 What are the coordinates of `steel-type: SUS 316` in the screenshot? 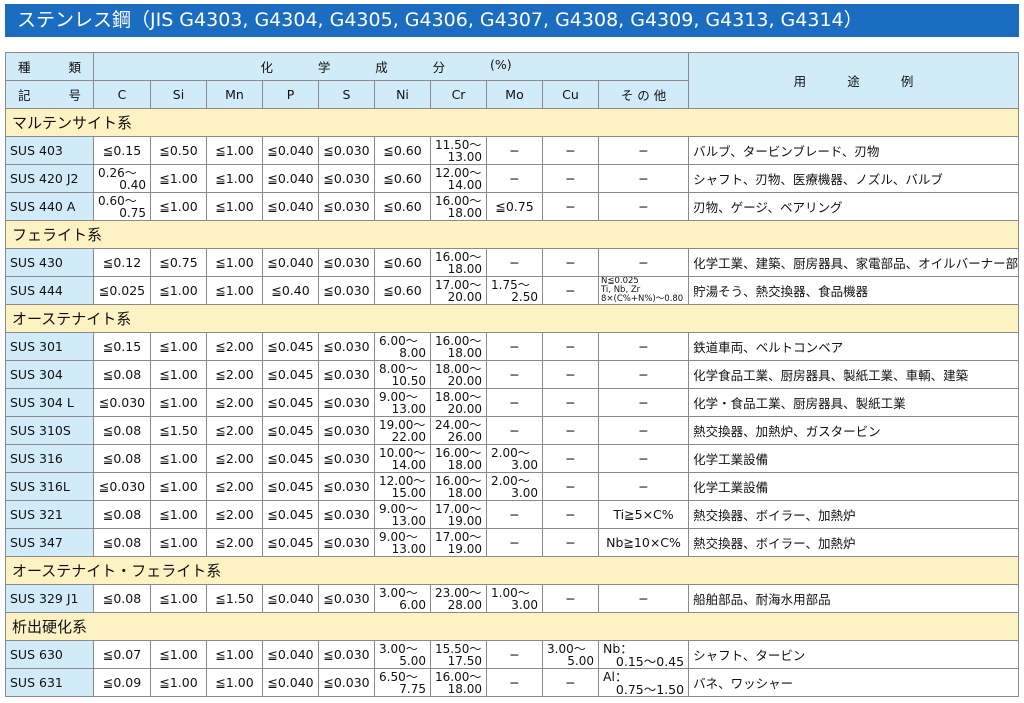 It's located at (49, 458).